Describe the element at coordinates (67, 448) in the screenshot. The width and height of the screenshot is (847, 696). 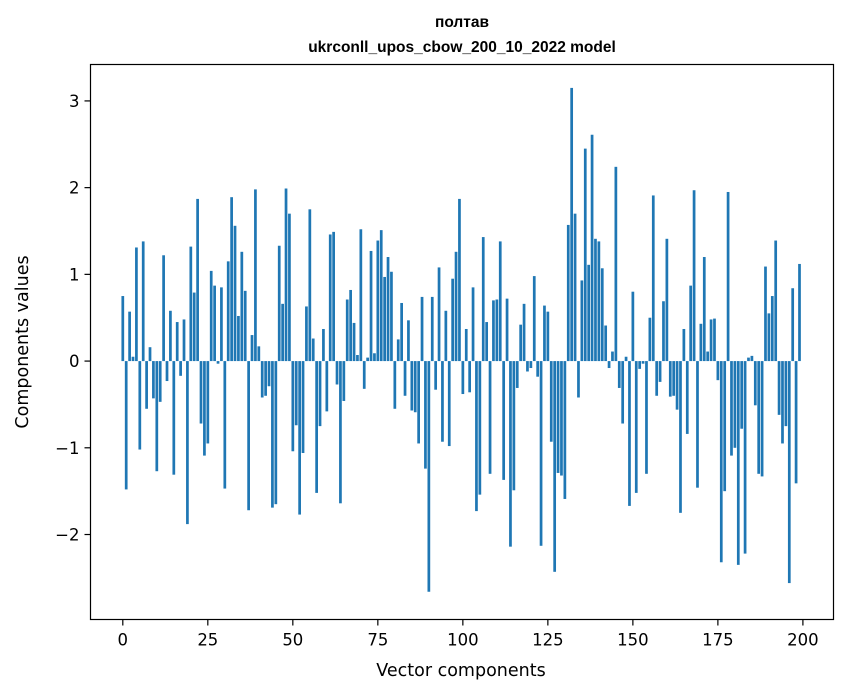
I see `y-tick-label: −1` at that location.